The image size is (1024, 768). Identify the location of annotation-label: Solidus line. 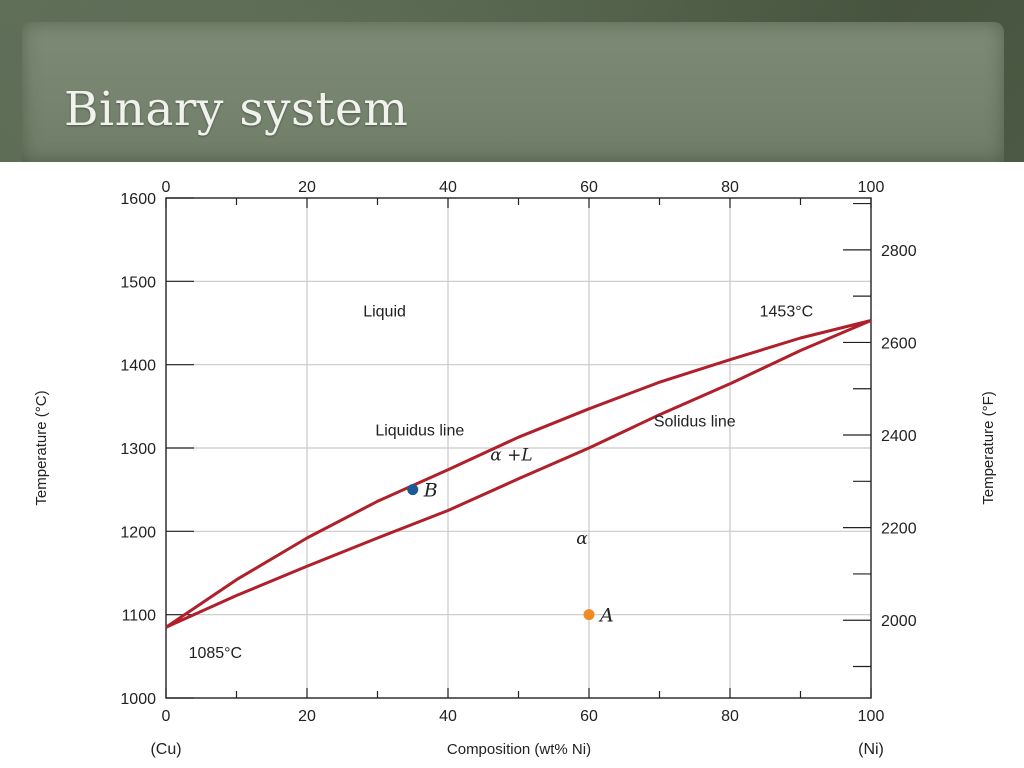
(695, 422).